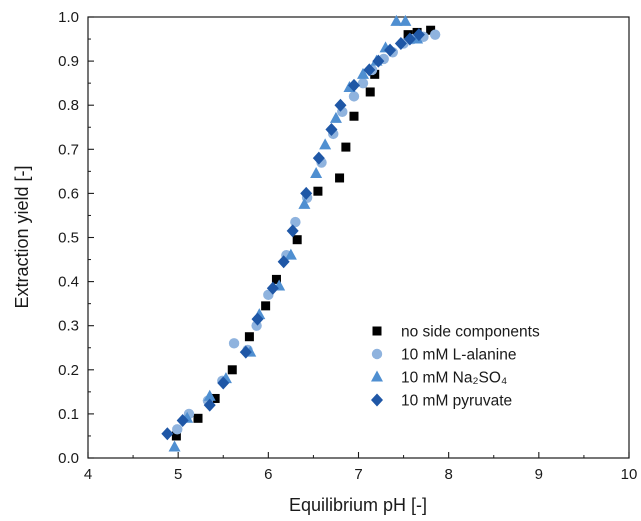 Image resolution: width=641 pixels, height=521 pixels. Describe the element at coordinates (358, 505) in the screenshot. I see `x-axis-label: Equilibrium pH [-]` at that location.